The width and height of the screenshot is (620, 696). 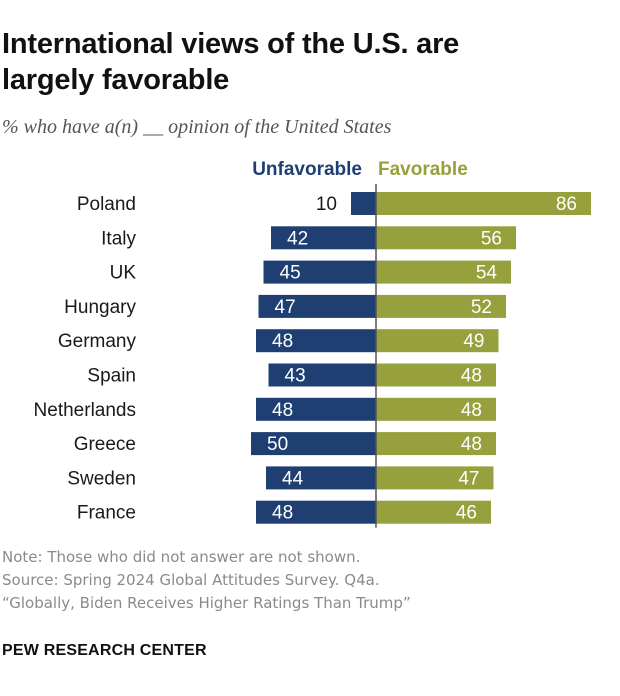 What do you see at coordinates (481, 307) in the screenshot?
I see `value-label-favorable: 52` at bounding box center [481, 307].